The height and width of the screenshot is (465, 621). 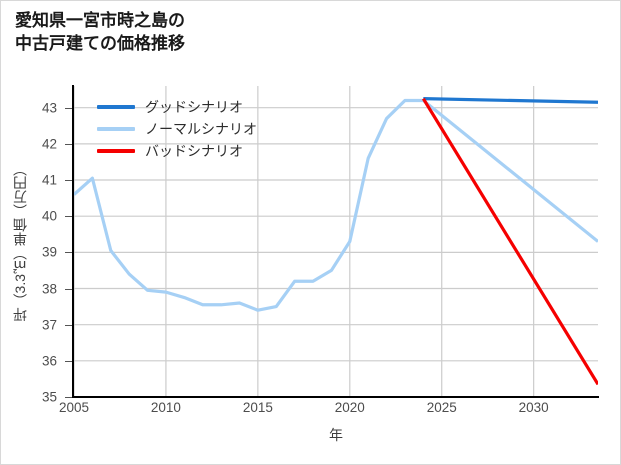 I want to click on x-tick-label: 2010, so click(x=165, y=407).